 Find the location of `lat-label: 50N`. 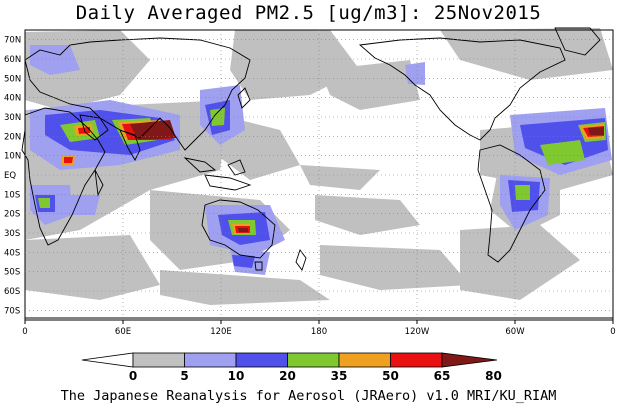

lat-label: 50N is located at coordinates (12, 79).